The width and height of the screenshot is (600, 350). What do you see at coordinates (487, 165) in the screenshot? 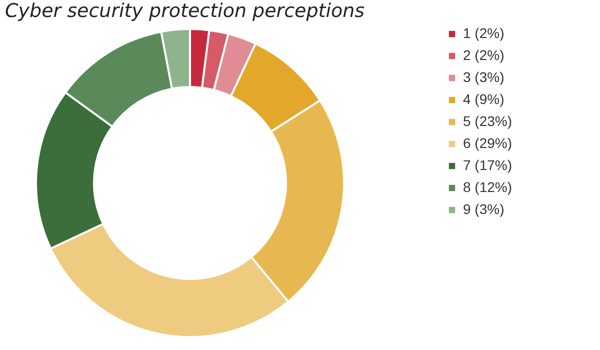
I see `legend-label: 7 (17%)` at bounding box center [487, 165].